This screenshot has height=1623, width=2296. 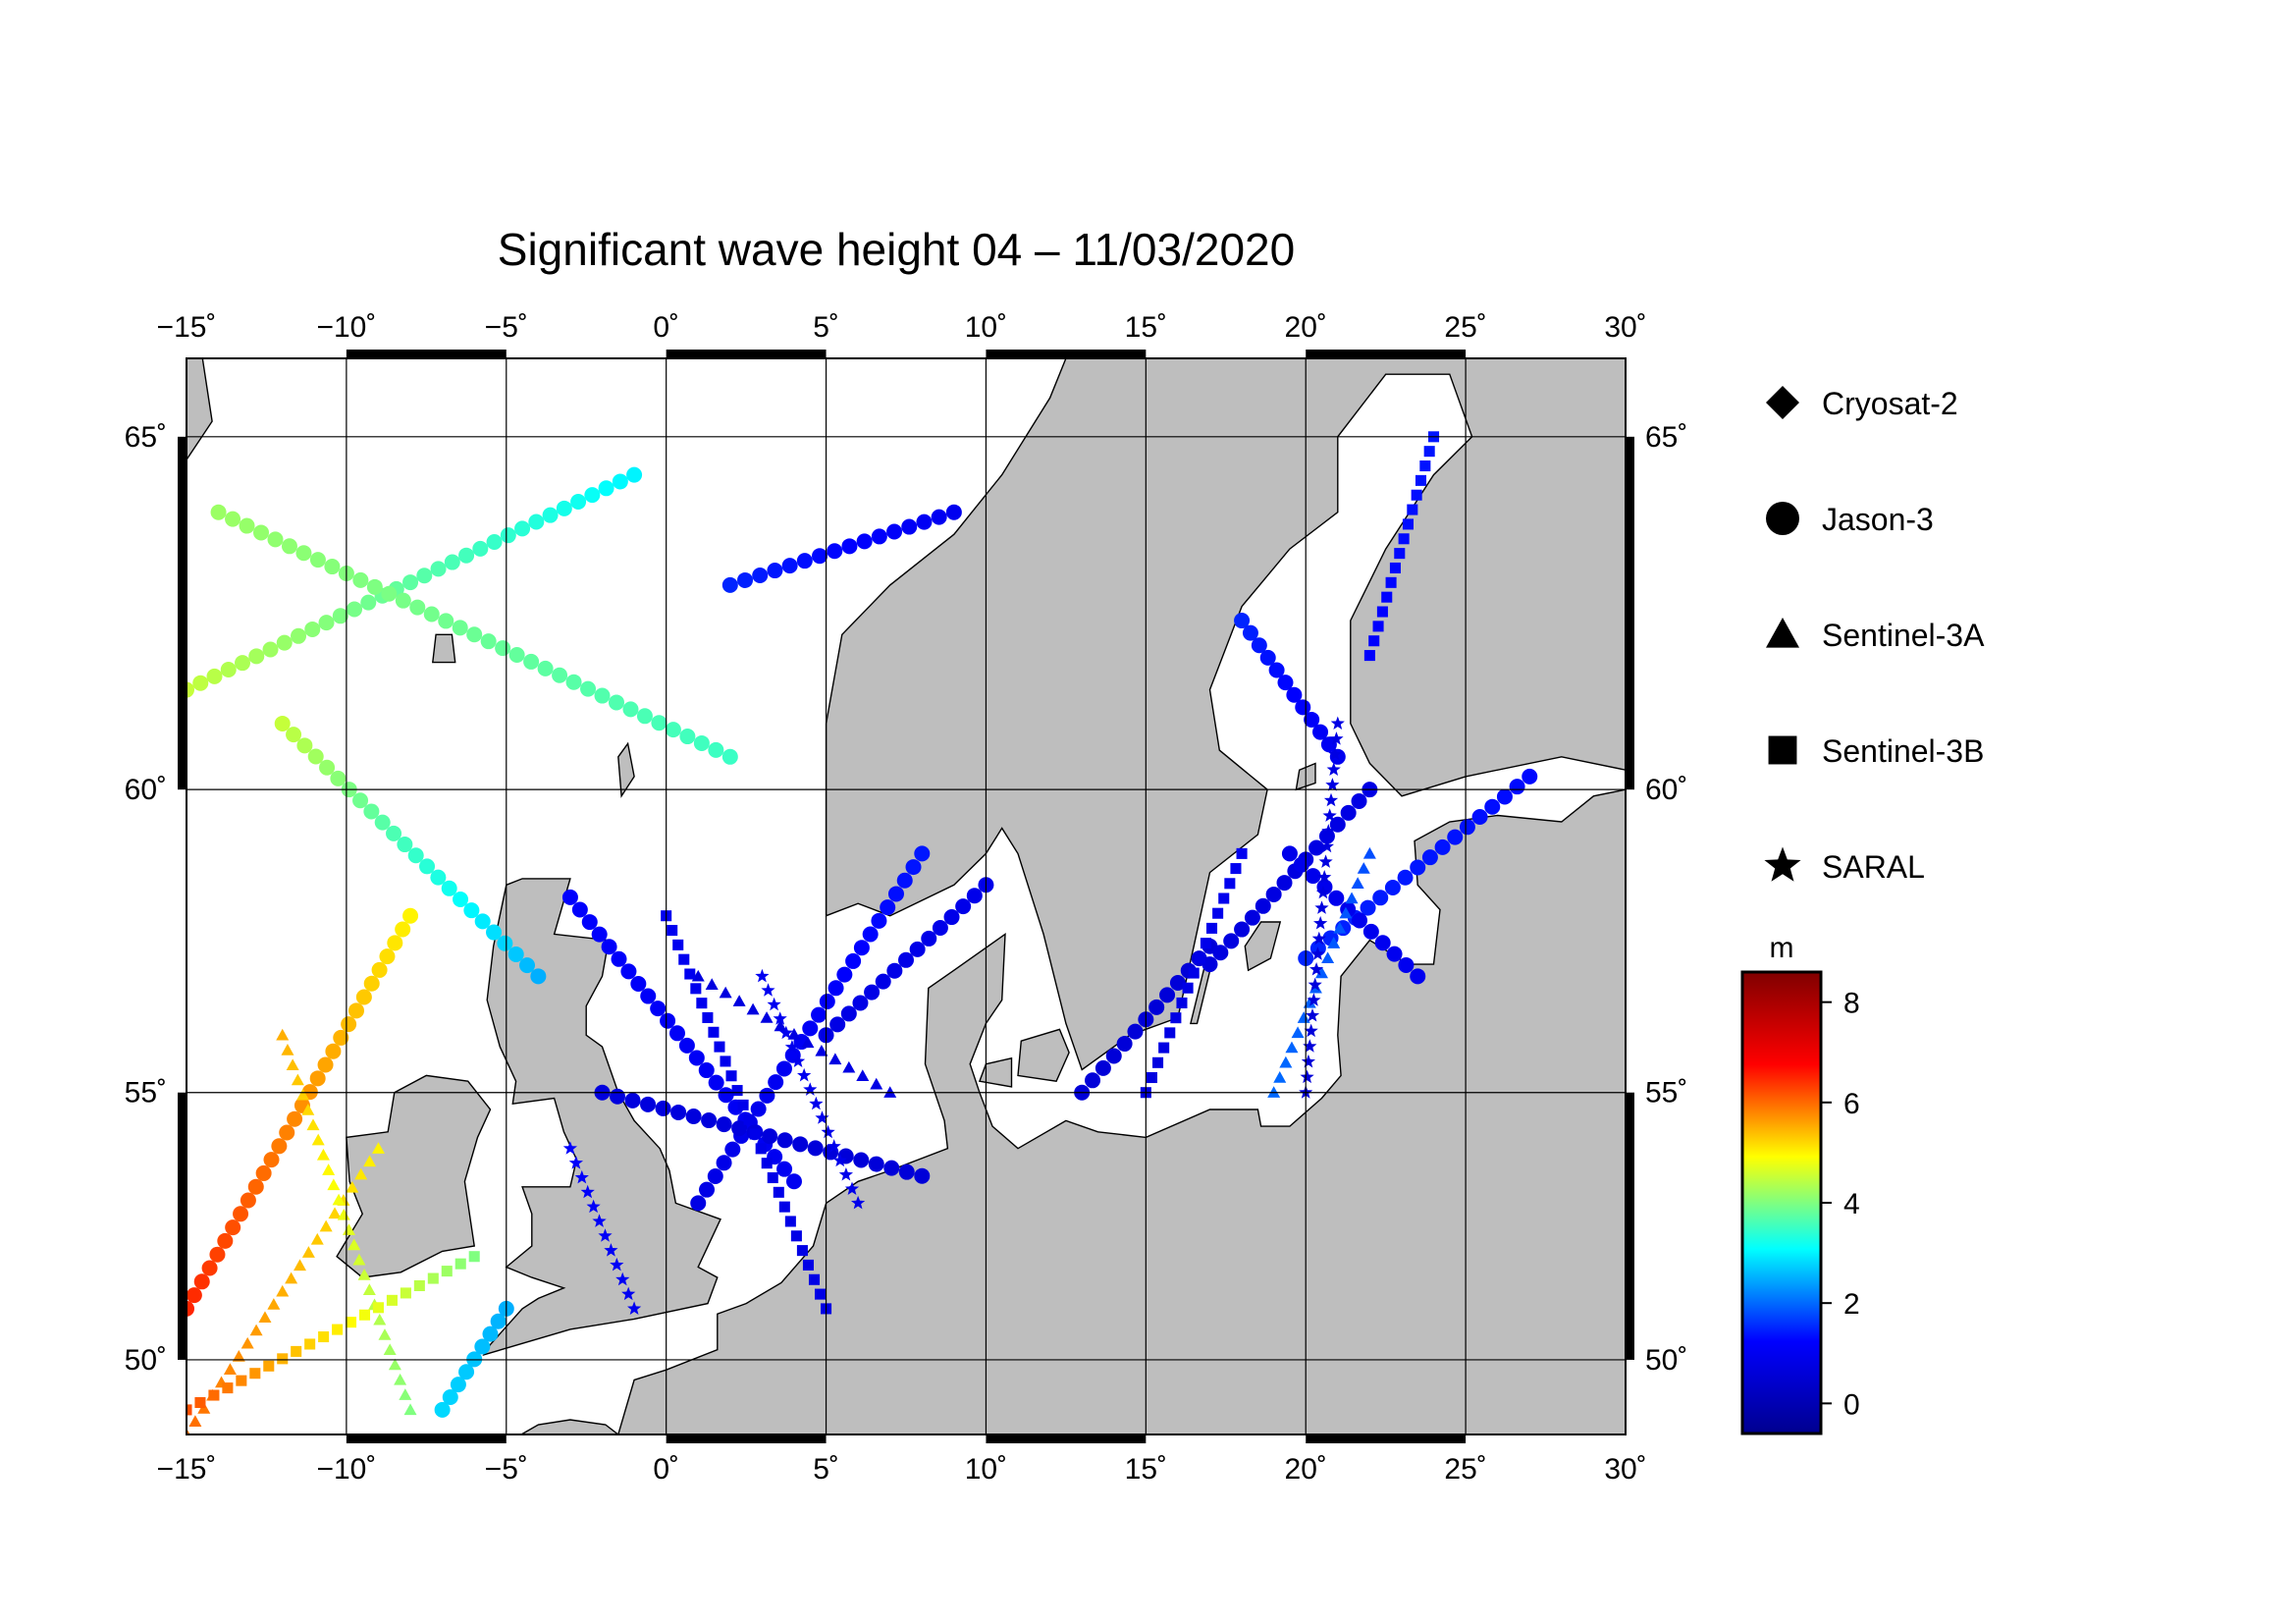 I want to click on lon-tick-label-bottom: 15˚, so click(x=1146, y=1469).